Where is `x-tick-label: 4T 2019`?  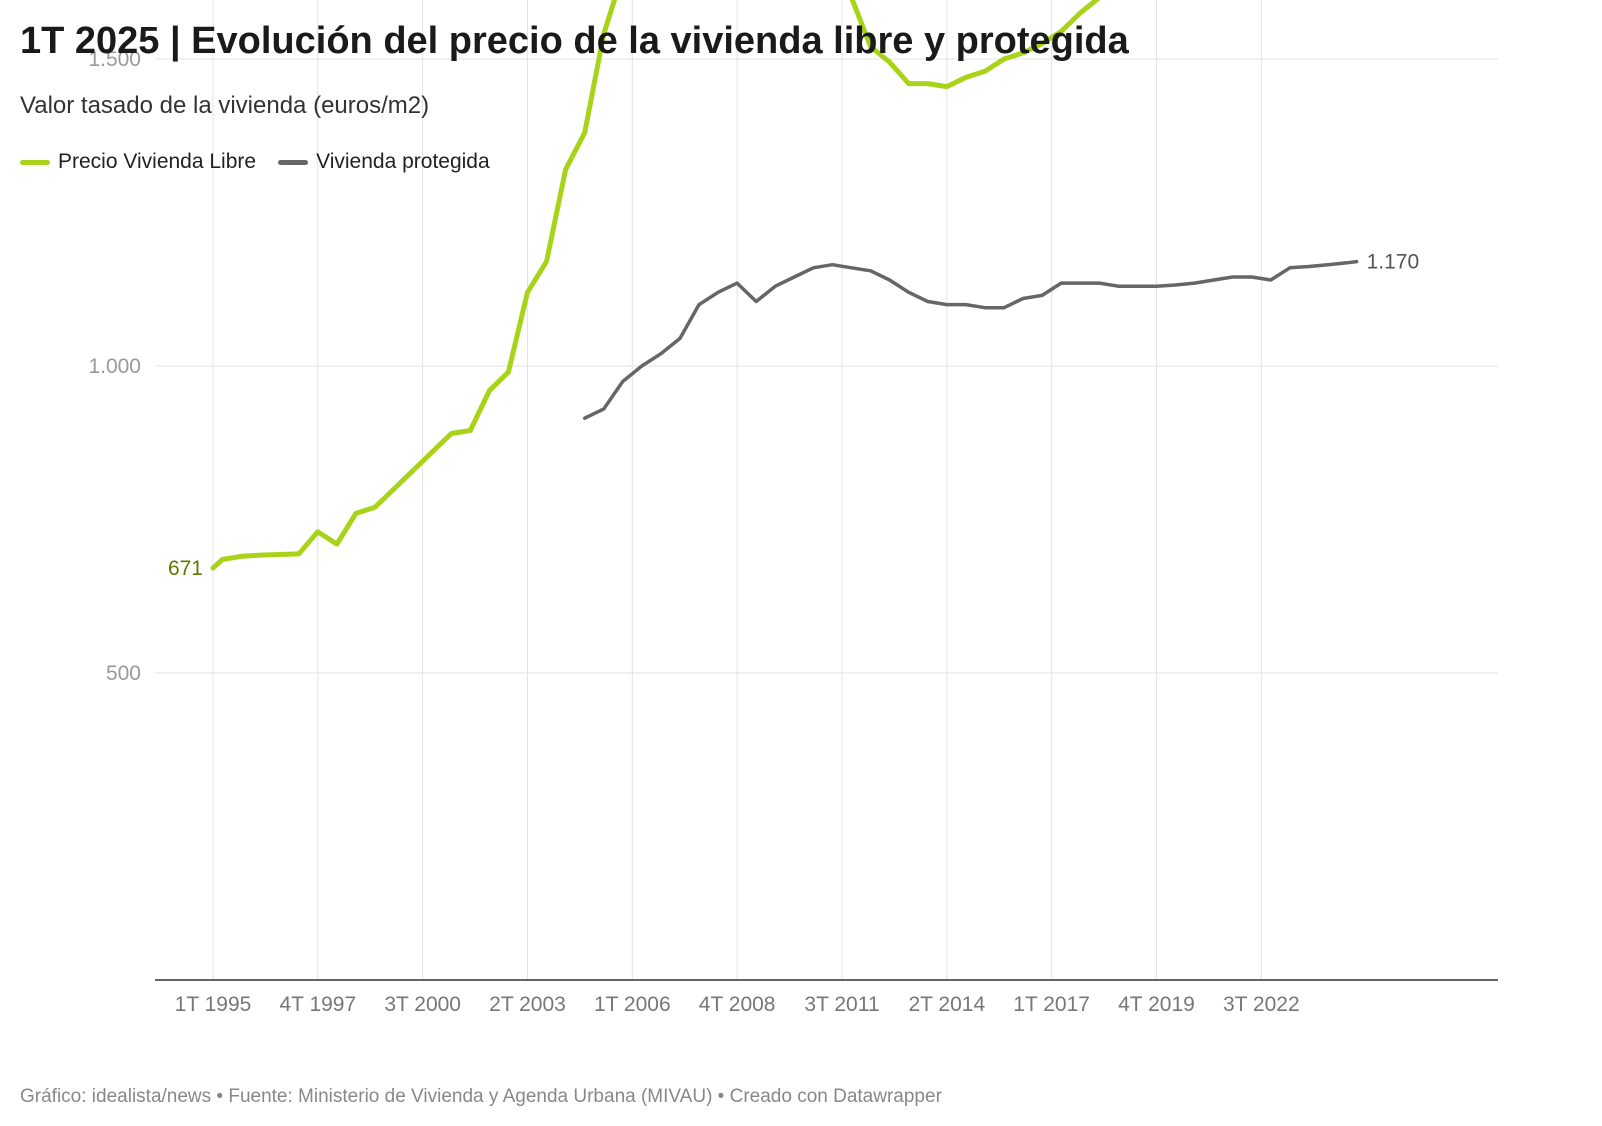
x-tick-label: 4T 2019 is located at coordinates (1156, 1004).